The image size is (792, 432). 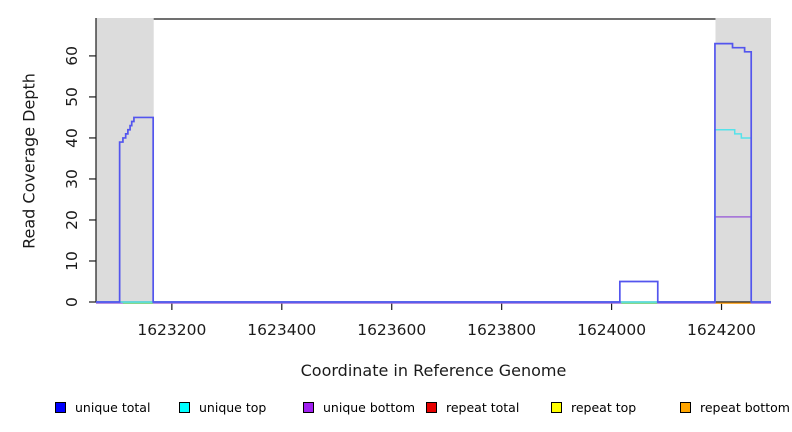 What do you see at coordinates (29, 161) in the screenshot?
I see `y-axis-label: Read Coverage Depth` at bounding box center [29, 161].